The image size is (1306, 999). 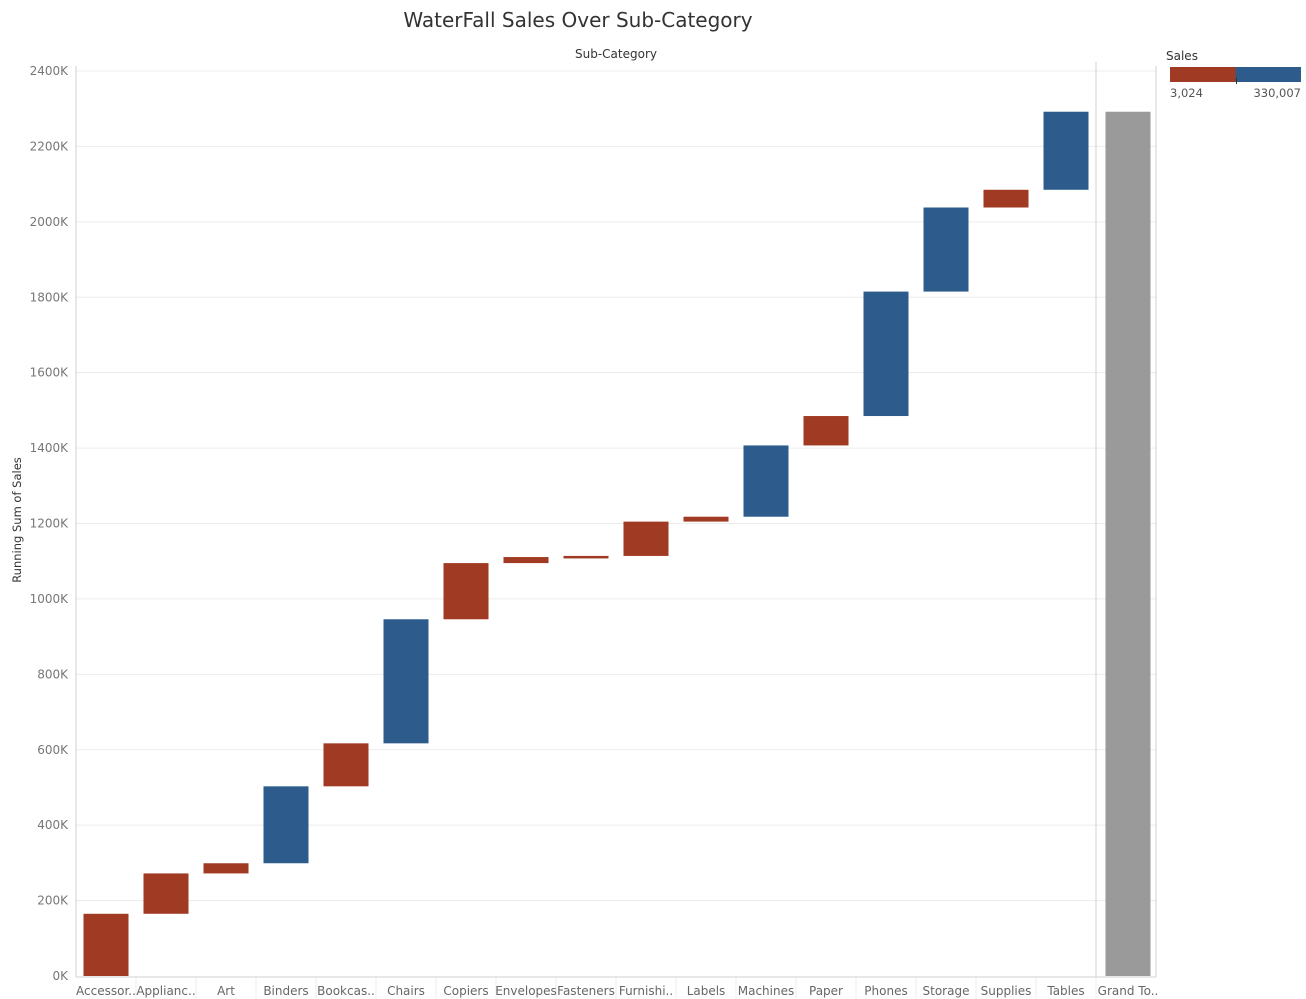 I want to click on x-tick-label: Machines, so click(x=766, y=991).